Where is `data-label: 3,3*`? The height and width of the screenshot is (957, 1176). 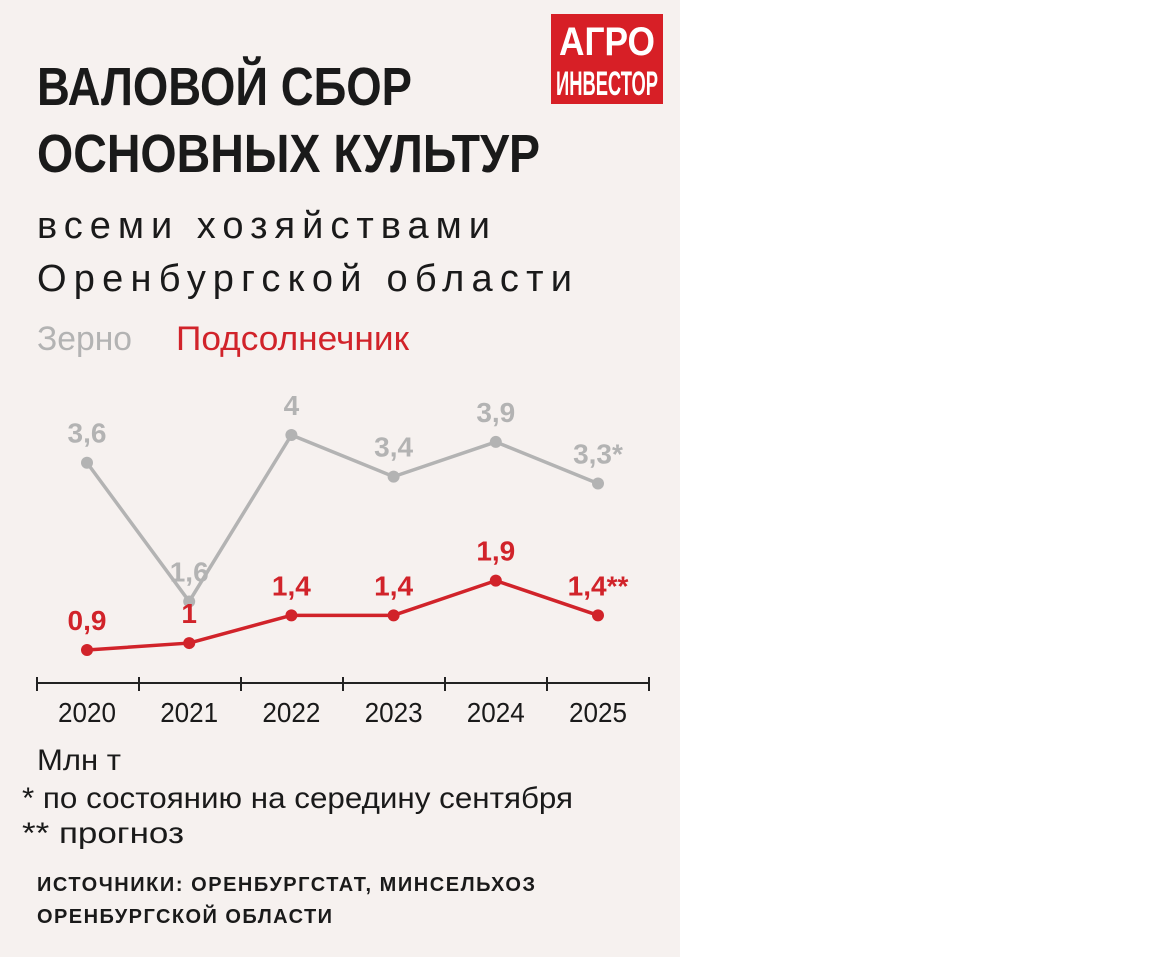 data-label: 3,3* is located at coordinates (598, 454).